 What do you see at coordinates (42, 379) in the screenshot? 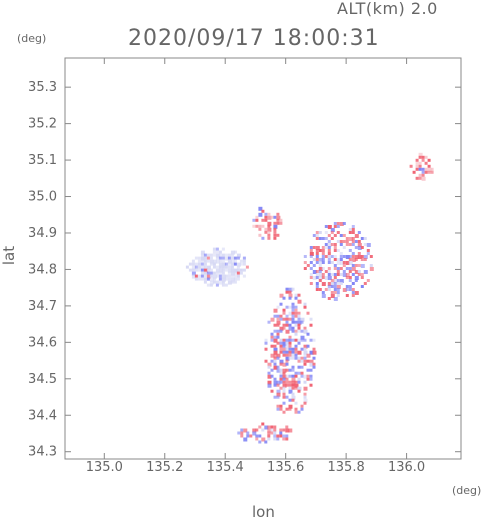
I see `y-tick-label: 34.5` at bounding box center [42, 379].